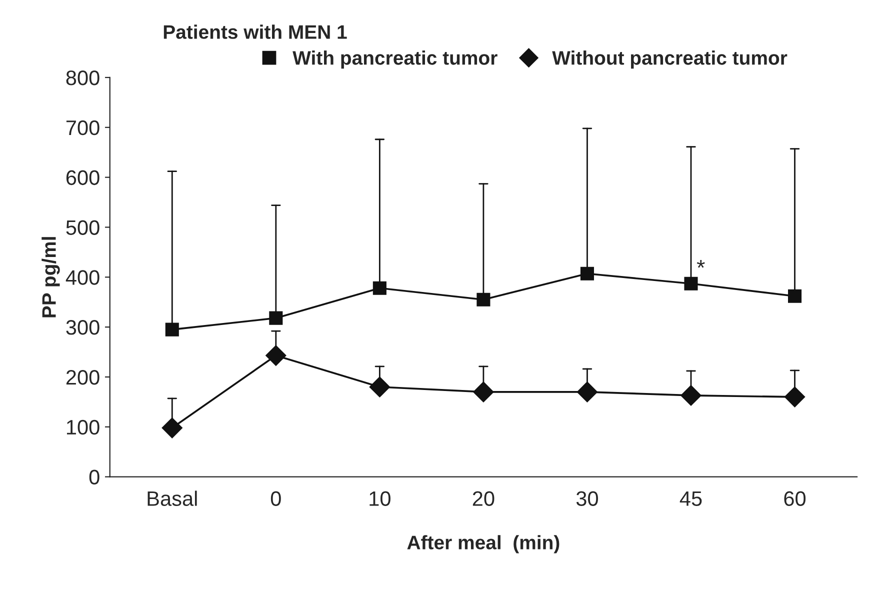 Image resolution: width=879 pixels, height=596 pixels. What do you see at coordinates (670, 59) in the screenshot?
I see `legend-label: Without pancreatic tumor` at bounding box center [670, 59].